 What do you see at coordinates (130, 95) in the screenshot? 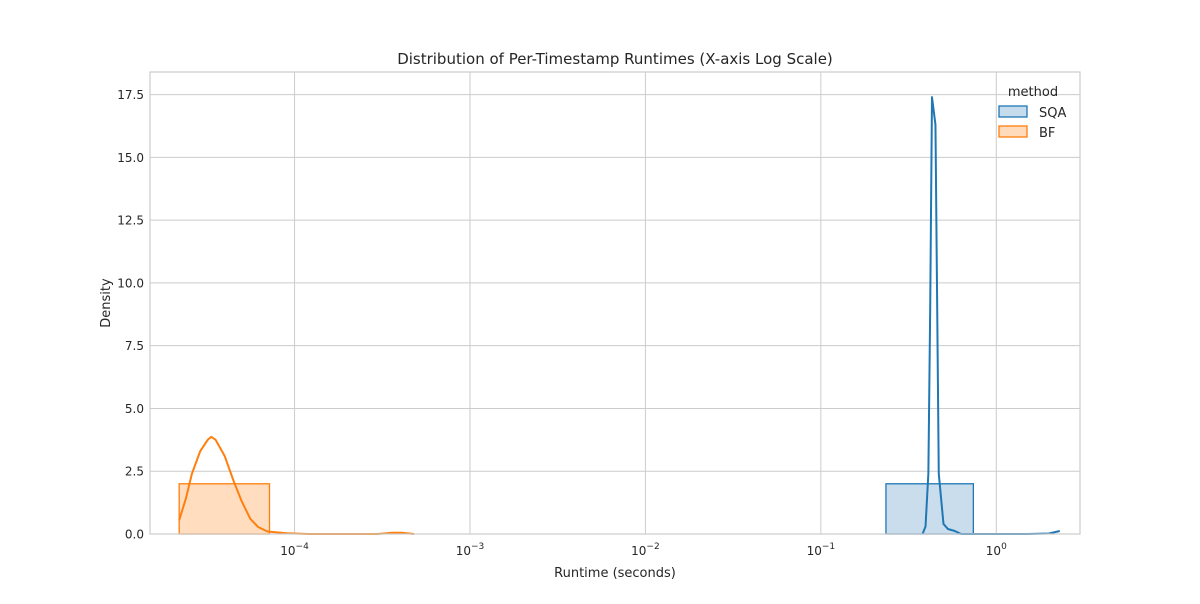
I see `y-tick-label-7: 17.5` at bounding box center [130, 95].